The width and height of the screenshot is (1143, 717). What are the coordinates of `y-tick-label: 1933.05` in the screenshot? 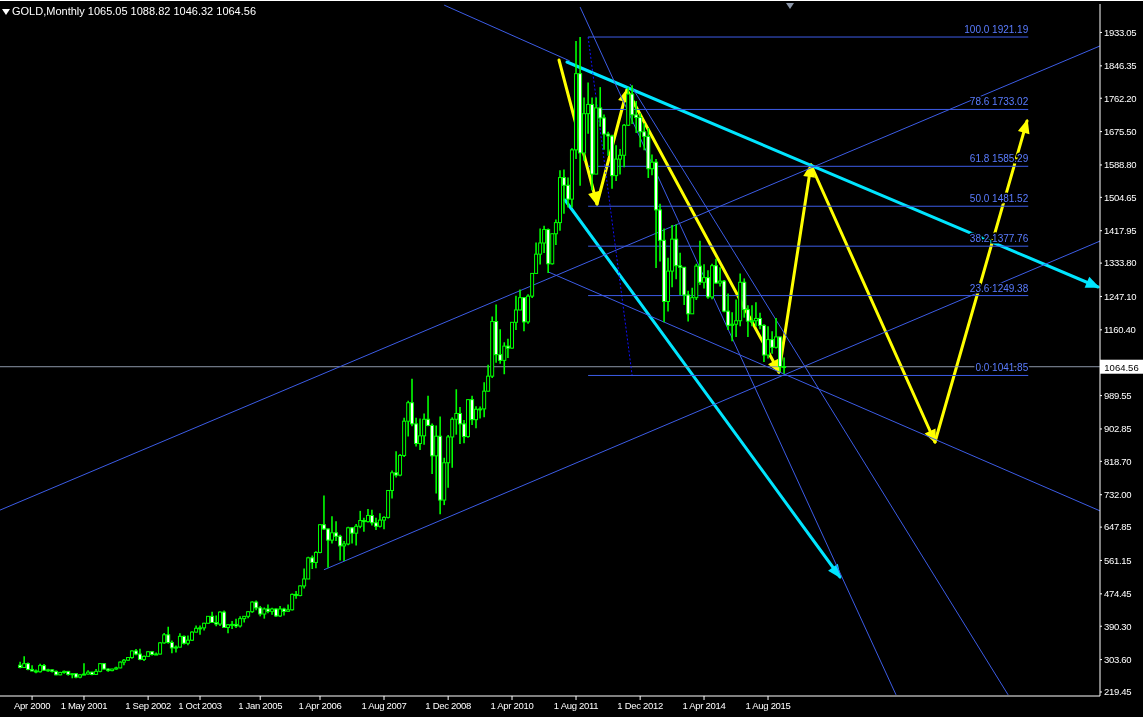 It's located at (1120, 32).